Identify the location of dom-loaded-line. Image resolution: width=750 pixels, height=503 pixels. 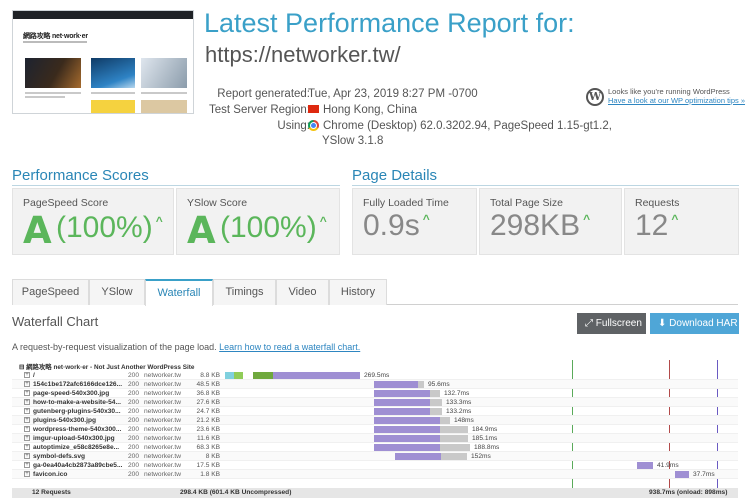
(572, 429).